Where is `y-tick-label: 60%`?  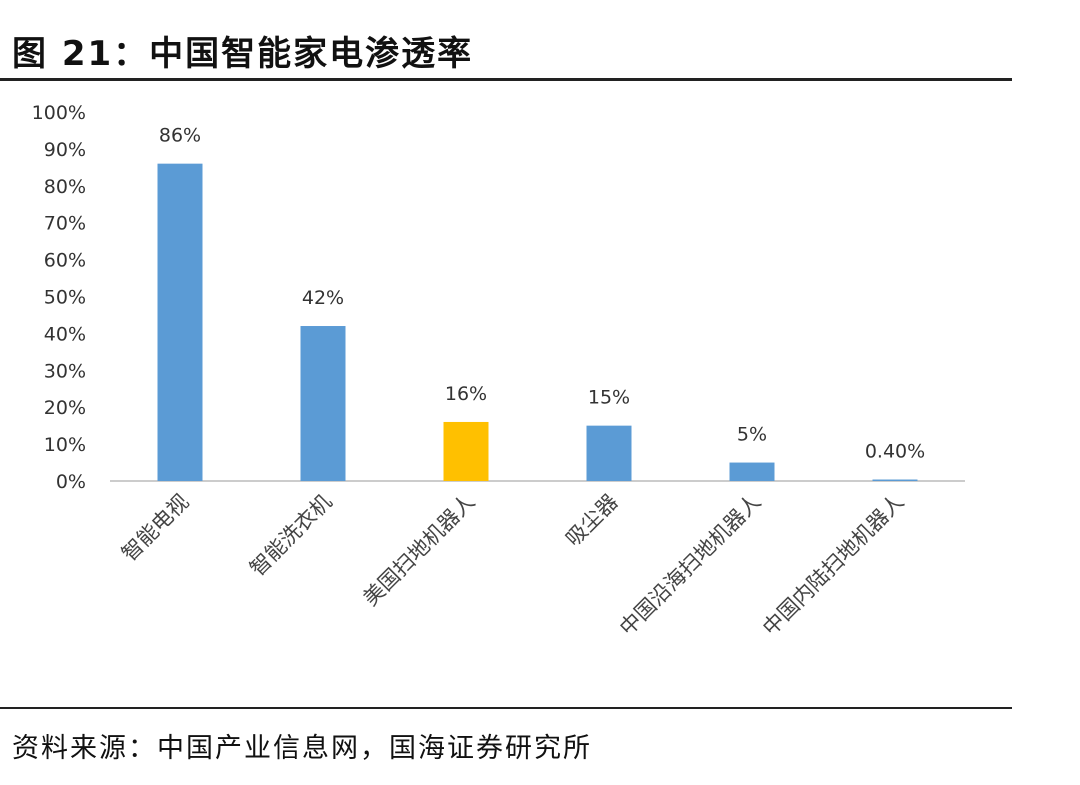
y-tick-label: 60% is located at coordinates (65, 261).